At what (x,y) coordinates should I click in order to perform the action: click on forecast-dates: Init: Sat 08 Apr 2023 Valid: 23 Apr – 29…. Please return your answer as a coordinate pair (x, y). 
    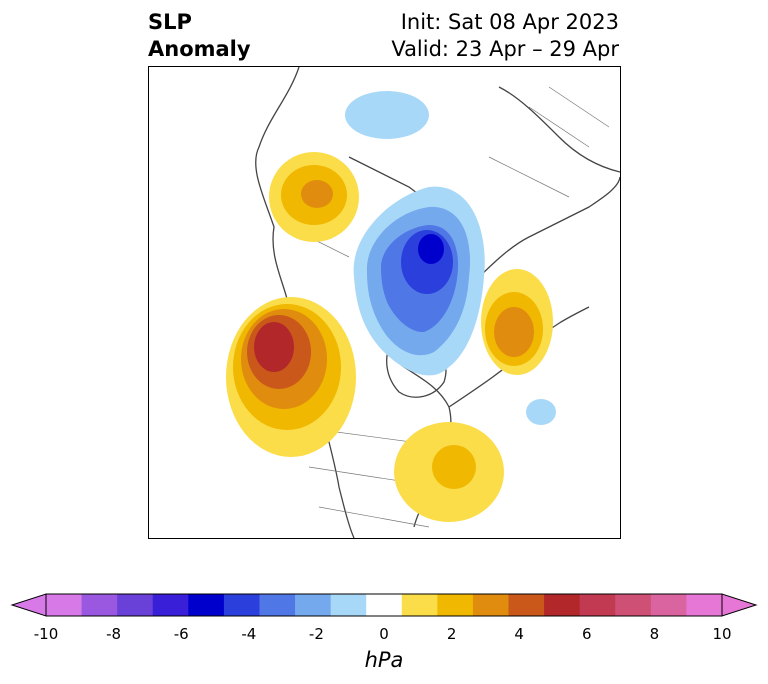
    Looking at the image, I should click on (505, 36).